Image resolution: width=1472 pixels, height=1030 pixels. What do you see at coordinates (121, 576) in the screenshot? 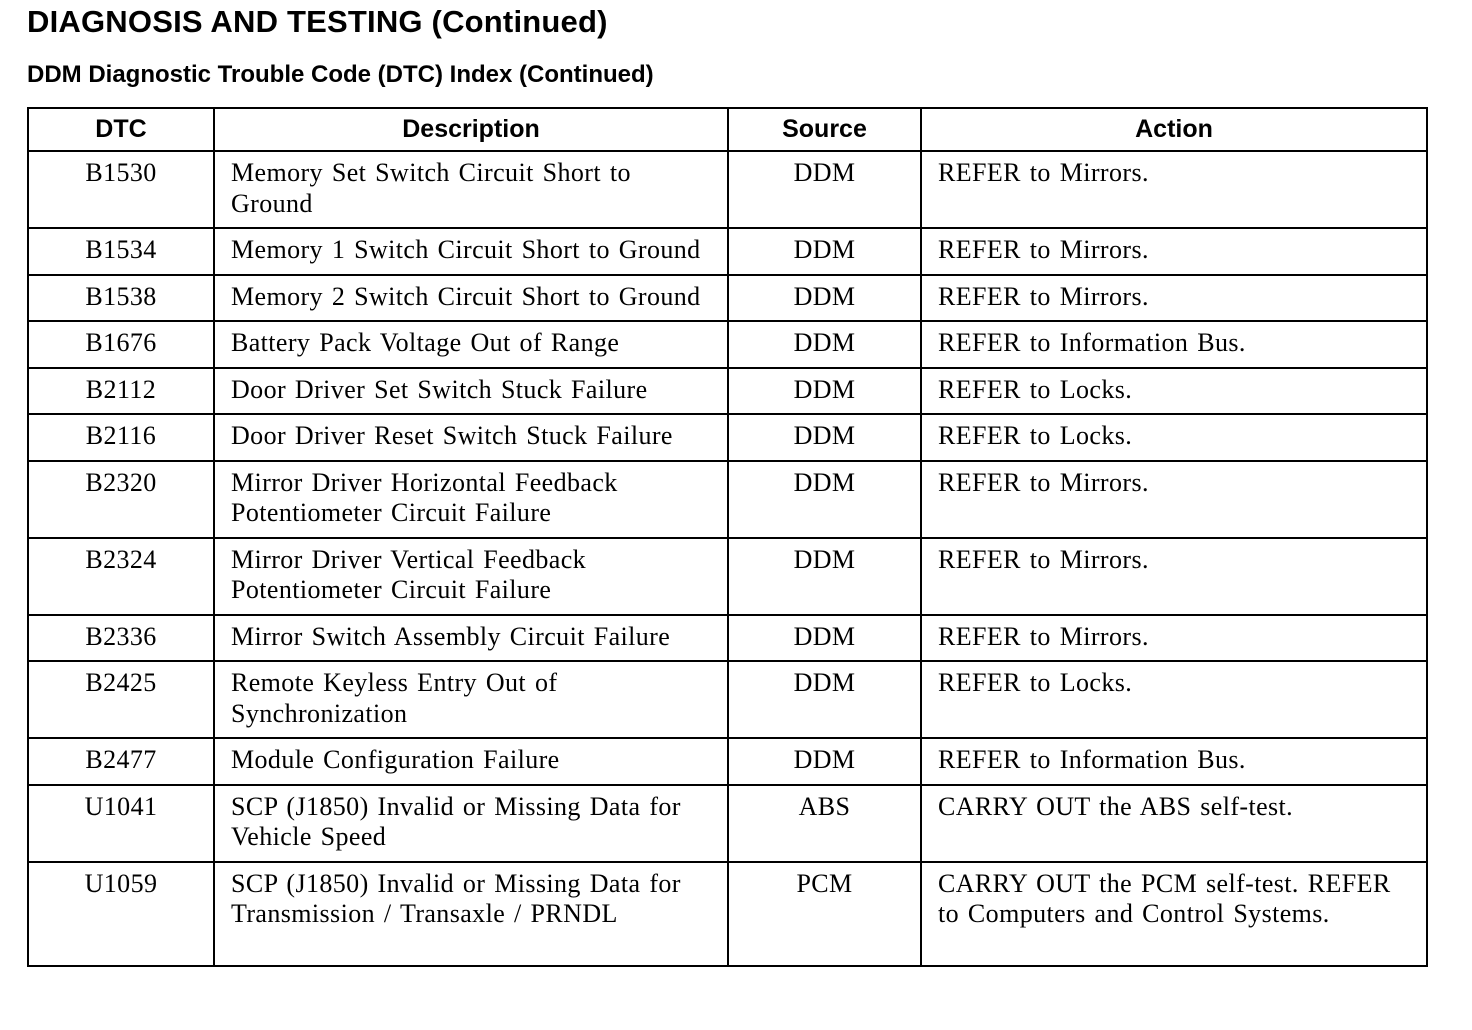
I see `cell-dtc: B2324` at bounding box center [121, 576].